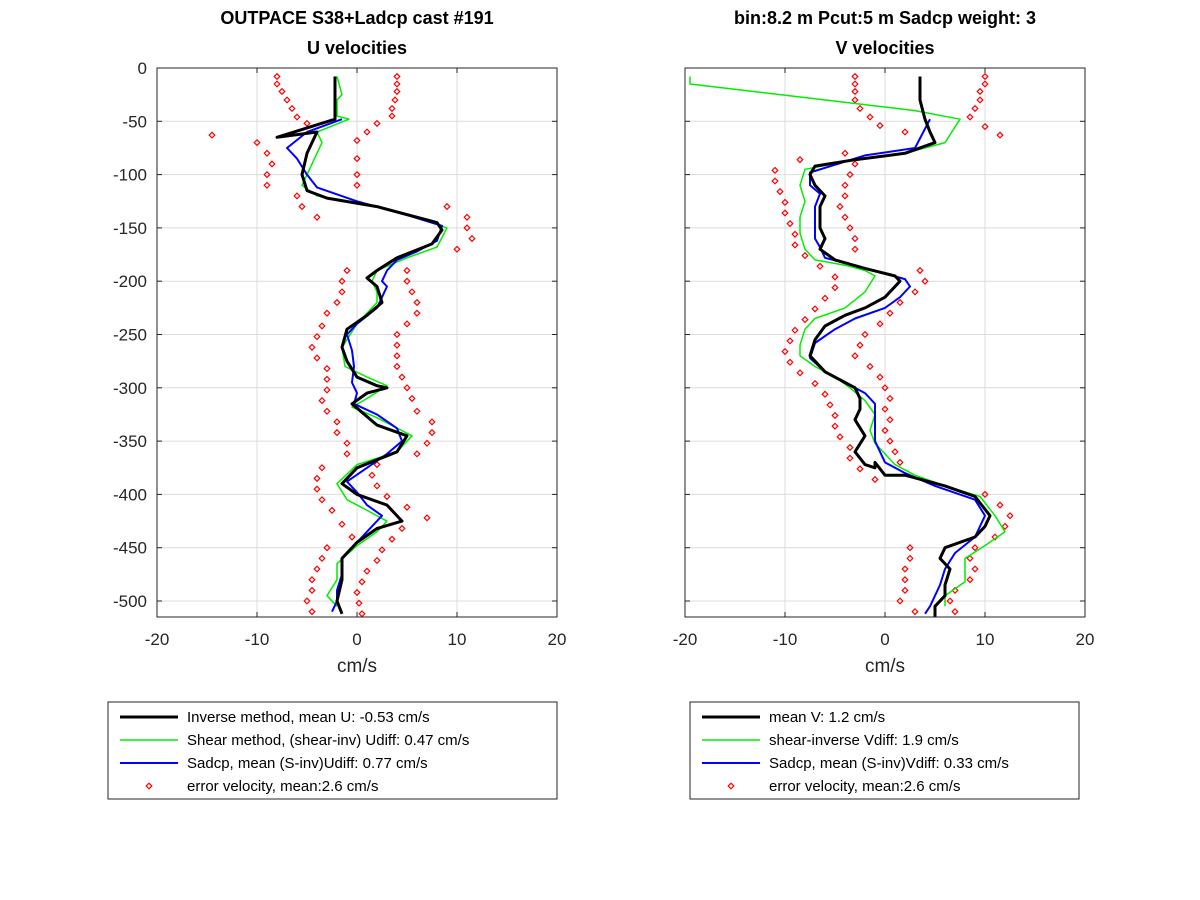 The image size is (1200, 900). Describe the element at coordinates (889, 763) in the screenshot. I see `v-legend-label: Sadcp, mean (S-inv)Vdiff: 0.33 cm/s` at that location.